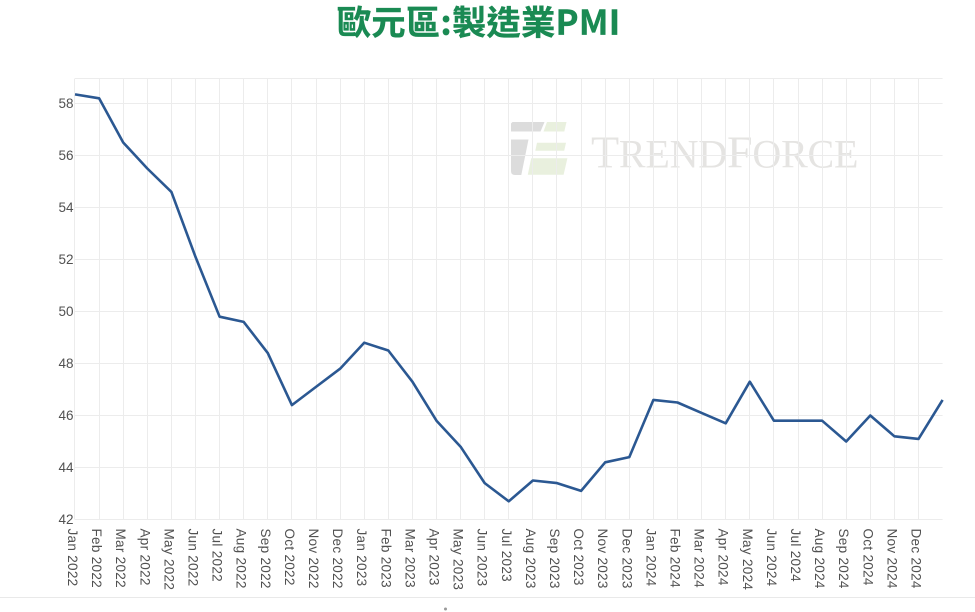 The height and width of the screenshot is (612, 975). What do you see at coordinates (867, 557) in the screenshot?
I see `svg-text: Oct 2024` at bounding box center [867, 557].